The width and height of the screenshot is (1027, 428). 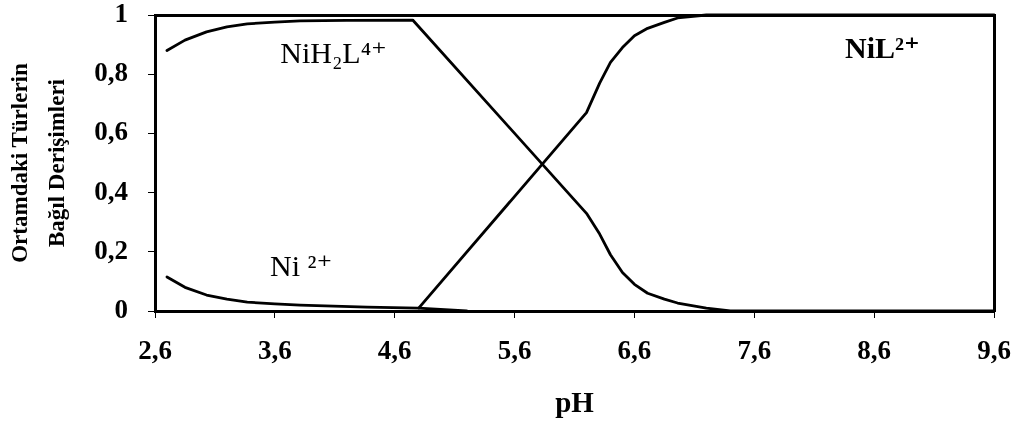 I want to click on x-tick-label: 7,6, so click(x=754, y=350).